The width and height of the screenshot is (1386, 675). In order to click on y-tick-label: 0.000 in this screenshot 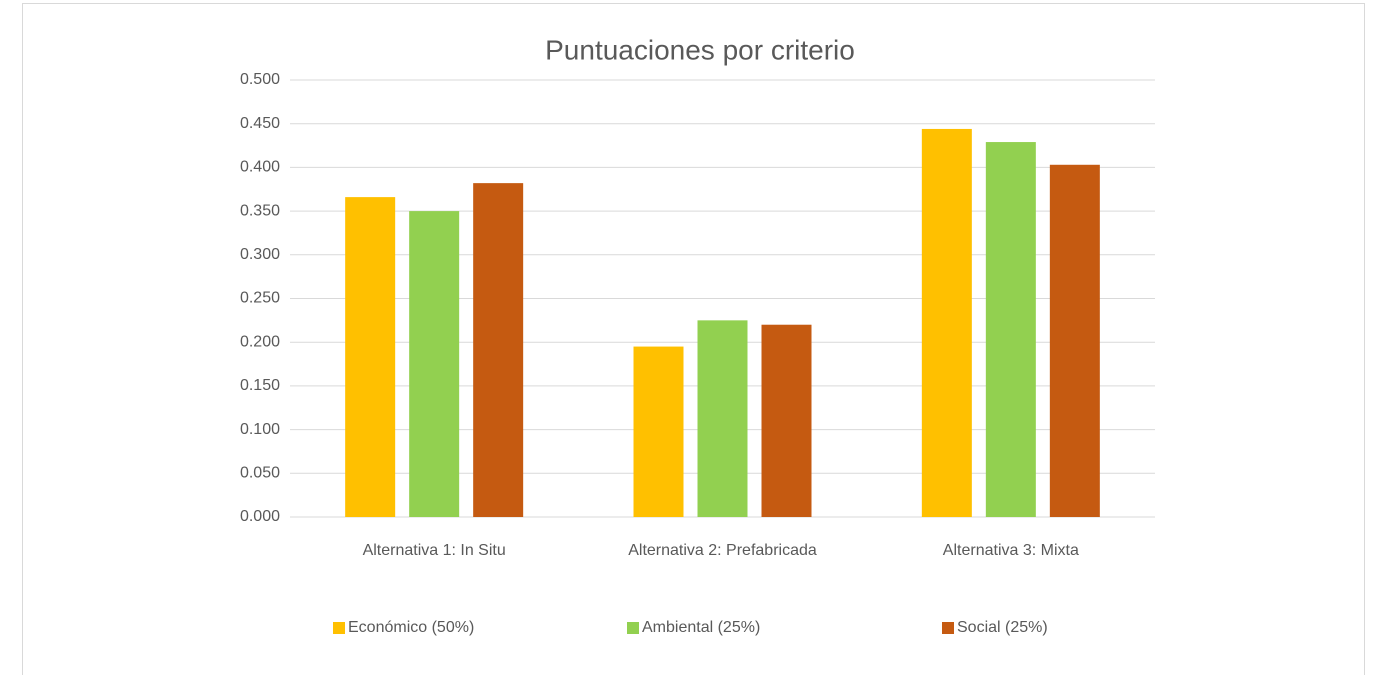, I will do `click(260, 516)`.